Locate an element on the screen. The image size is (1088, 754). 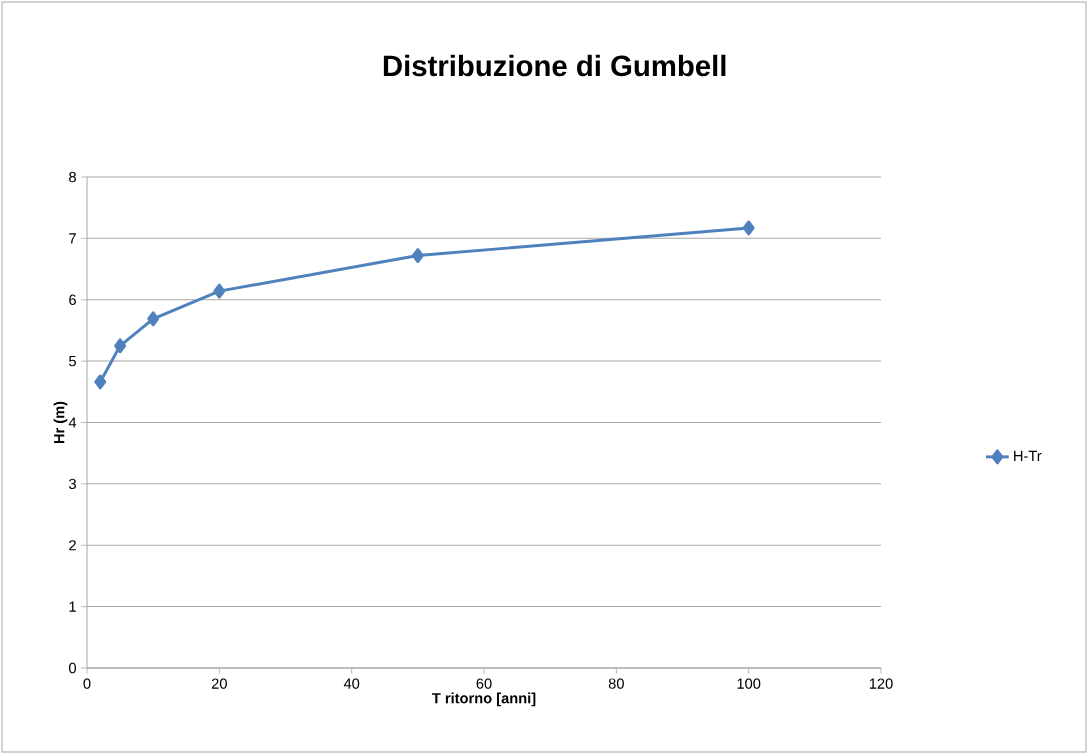
x-tick-label: 80 is located at coordinates (616, 683).